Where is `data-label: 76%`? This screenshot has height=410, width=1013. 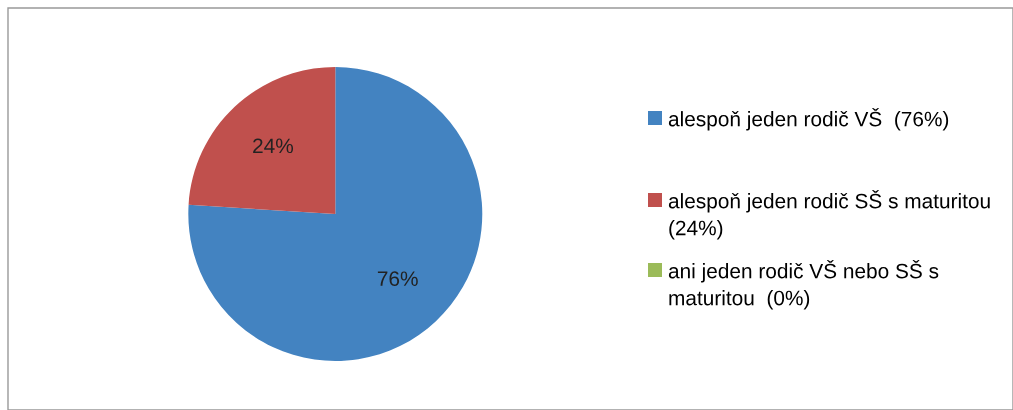
data-label: 76% is located at coordinates (397, 279).